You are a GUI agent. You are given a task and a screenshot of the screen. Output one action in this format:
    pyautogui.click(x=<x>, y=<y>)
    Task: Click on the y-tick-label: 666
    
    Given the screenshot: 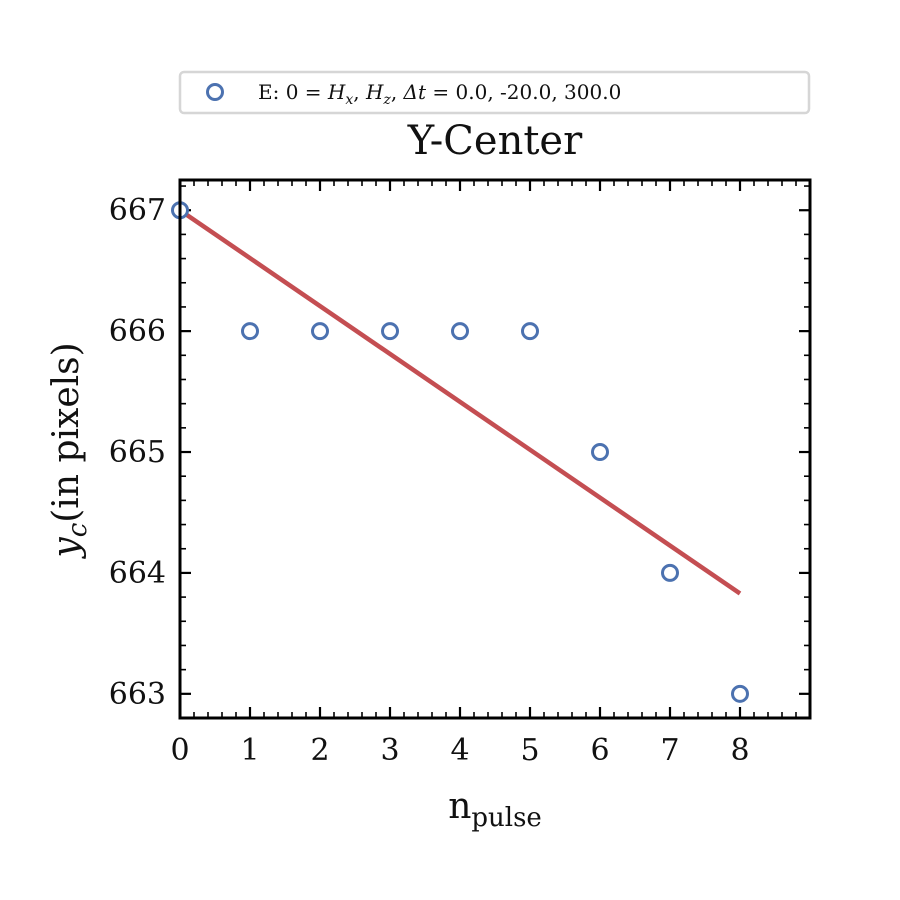 What is the action you would take?
    pyautogui.click(x=137, y=331)
    